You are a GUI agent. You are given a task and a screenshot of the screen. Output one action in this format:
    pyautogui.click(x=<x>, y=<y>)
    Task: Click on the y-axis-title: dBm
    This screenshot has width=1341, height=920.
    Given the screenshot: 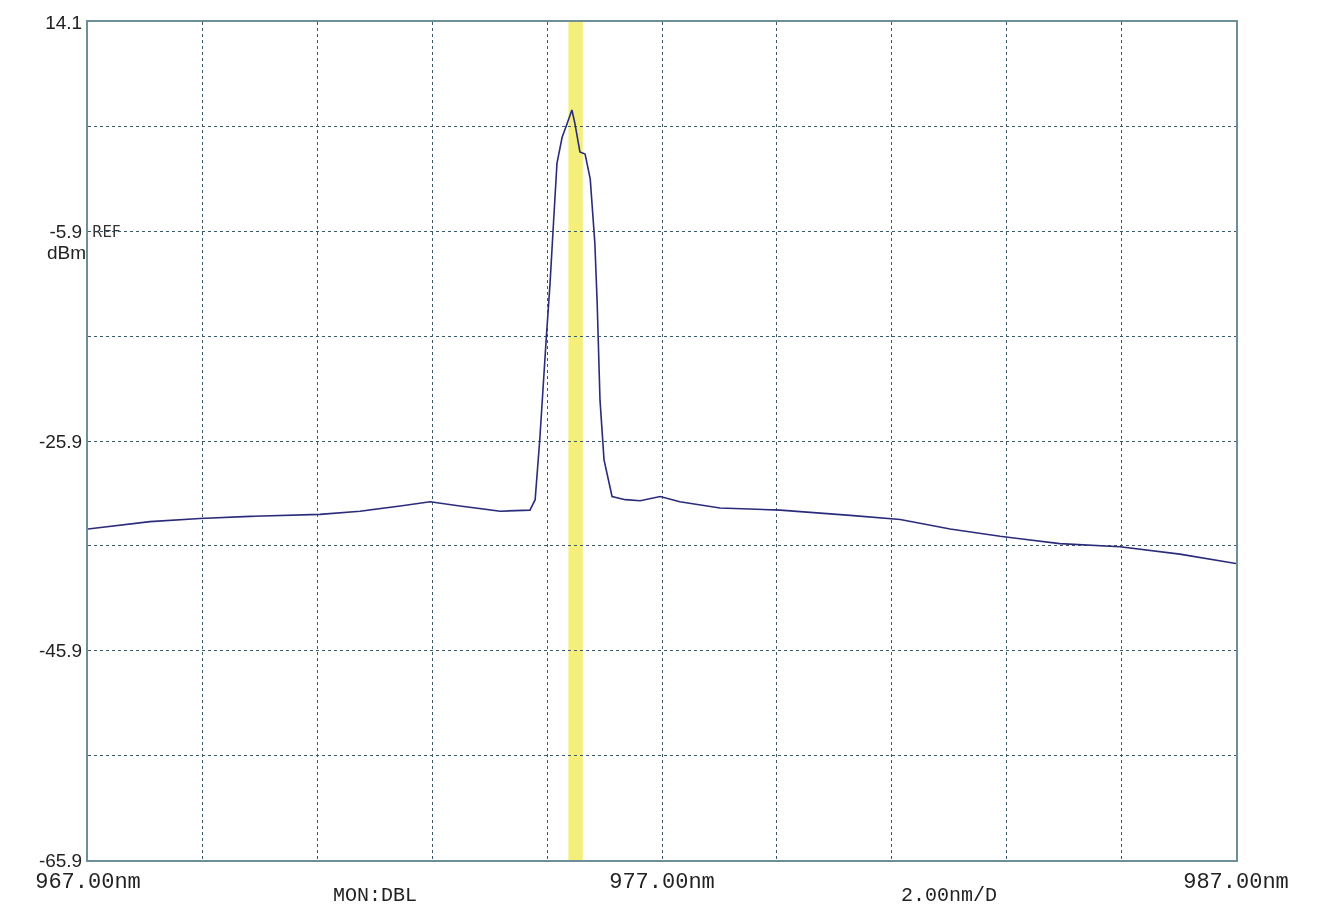 What is the action you would take?
    pyautogui.click(x=67, y=252)
    